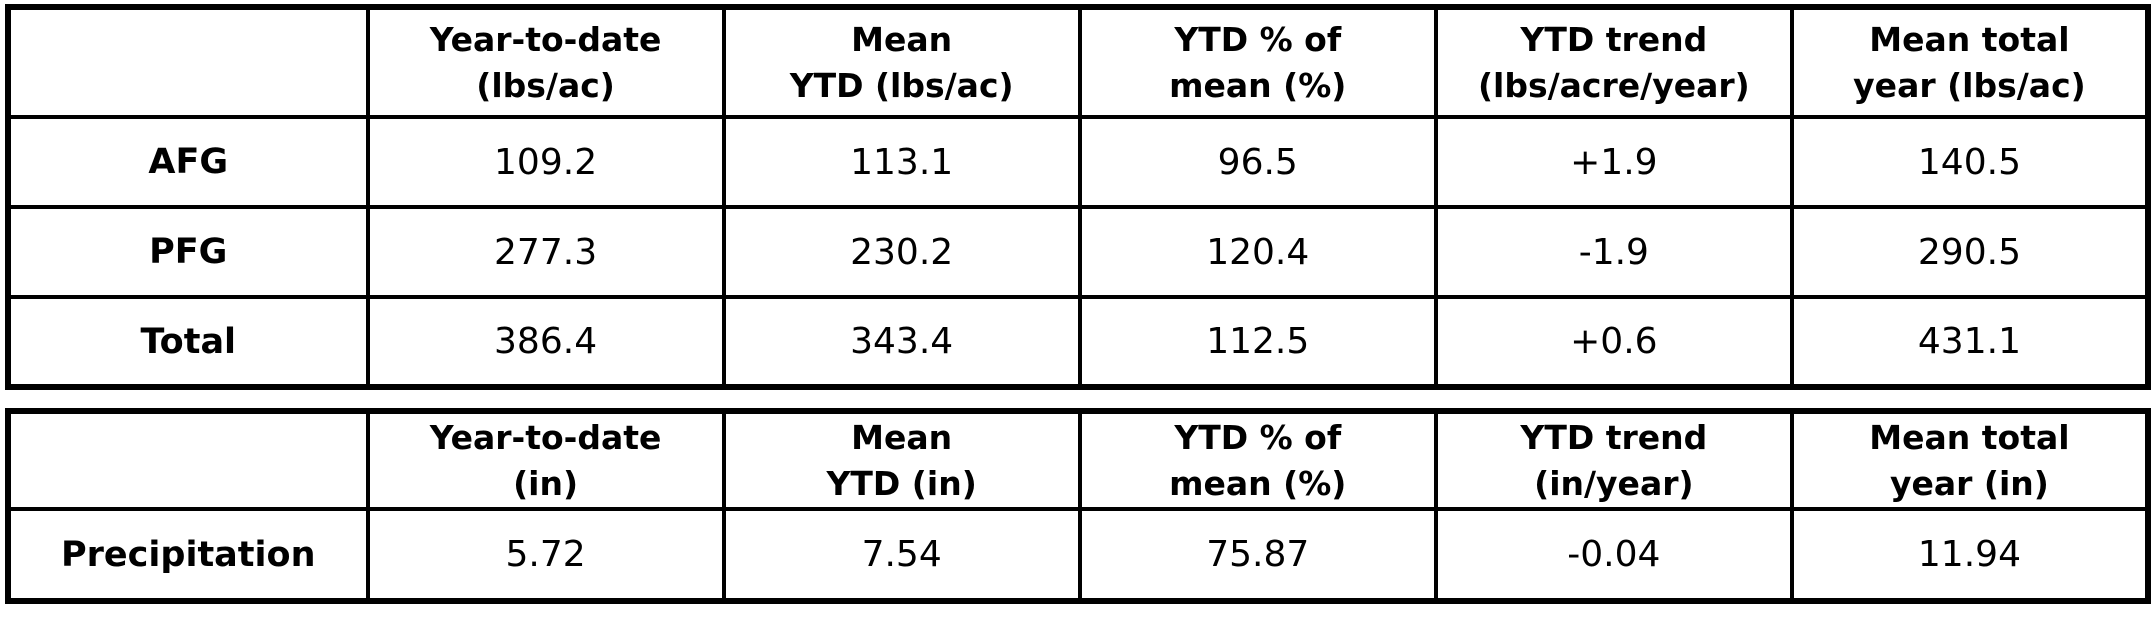 This screenshot has width=2156, height=644. What do you see at coordinates (1078, 399) in the screenshot?
I see `table-gap` at bounding box center [1078, 399].